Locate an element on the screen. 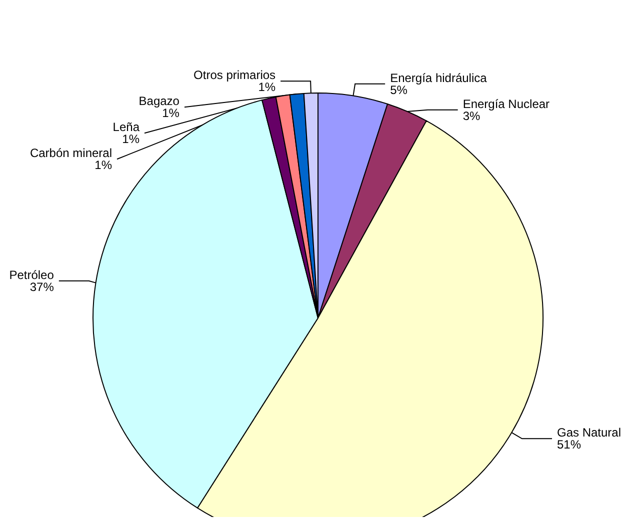 This screenshot has width=640, height=525. slice-label: Energía Nuclear is located at coordinates (506, 103).